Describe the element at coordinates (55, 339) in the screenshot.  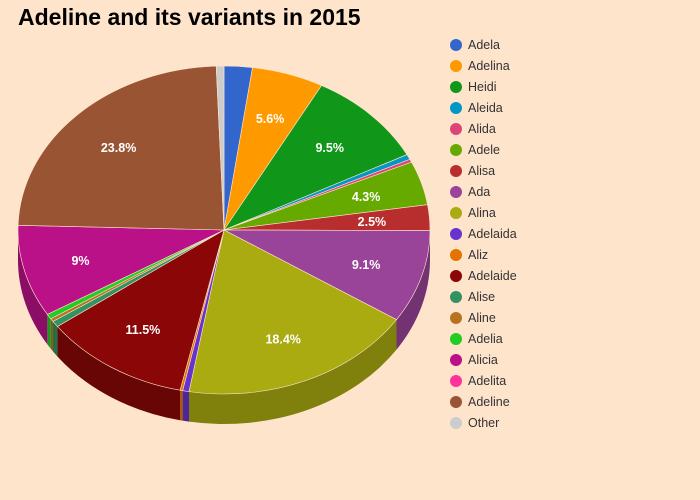
I see `pie-side-alise` at that location.